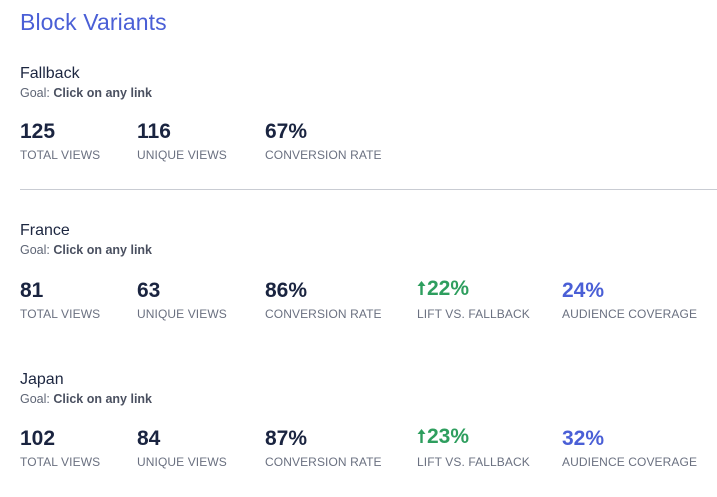  What do you see at coordinates (45, 230) in the screenshot?
I see `variant-name: France` at bounding box center [45, 230].